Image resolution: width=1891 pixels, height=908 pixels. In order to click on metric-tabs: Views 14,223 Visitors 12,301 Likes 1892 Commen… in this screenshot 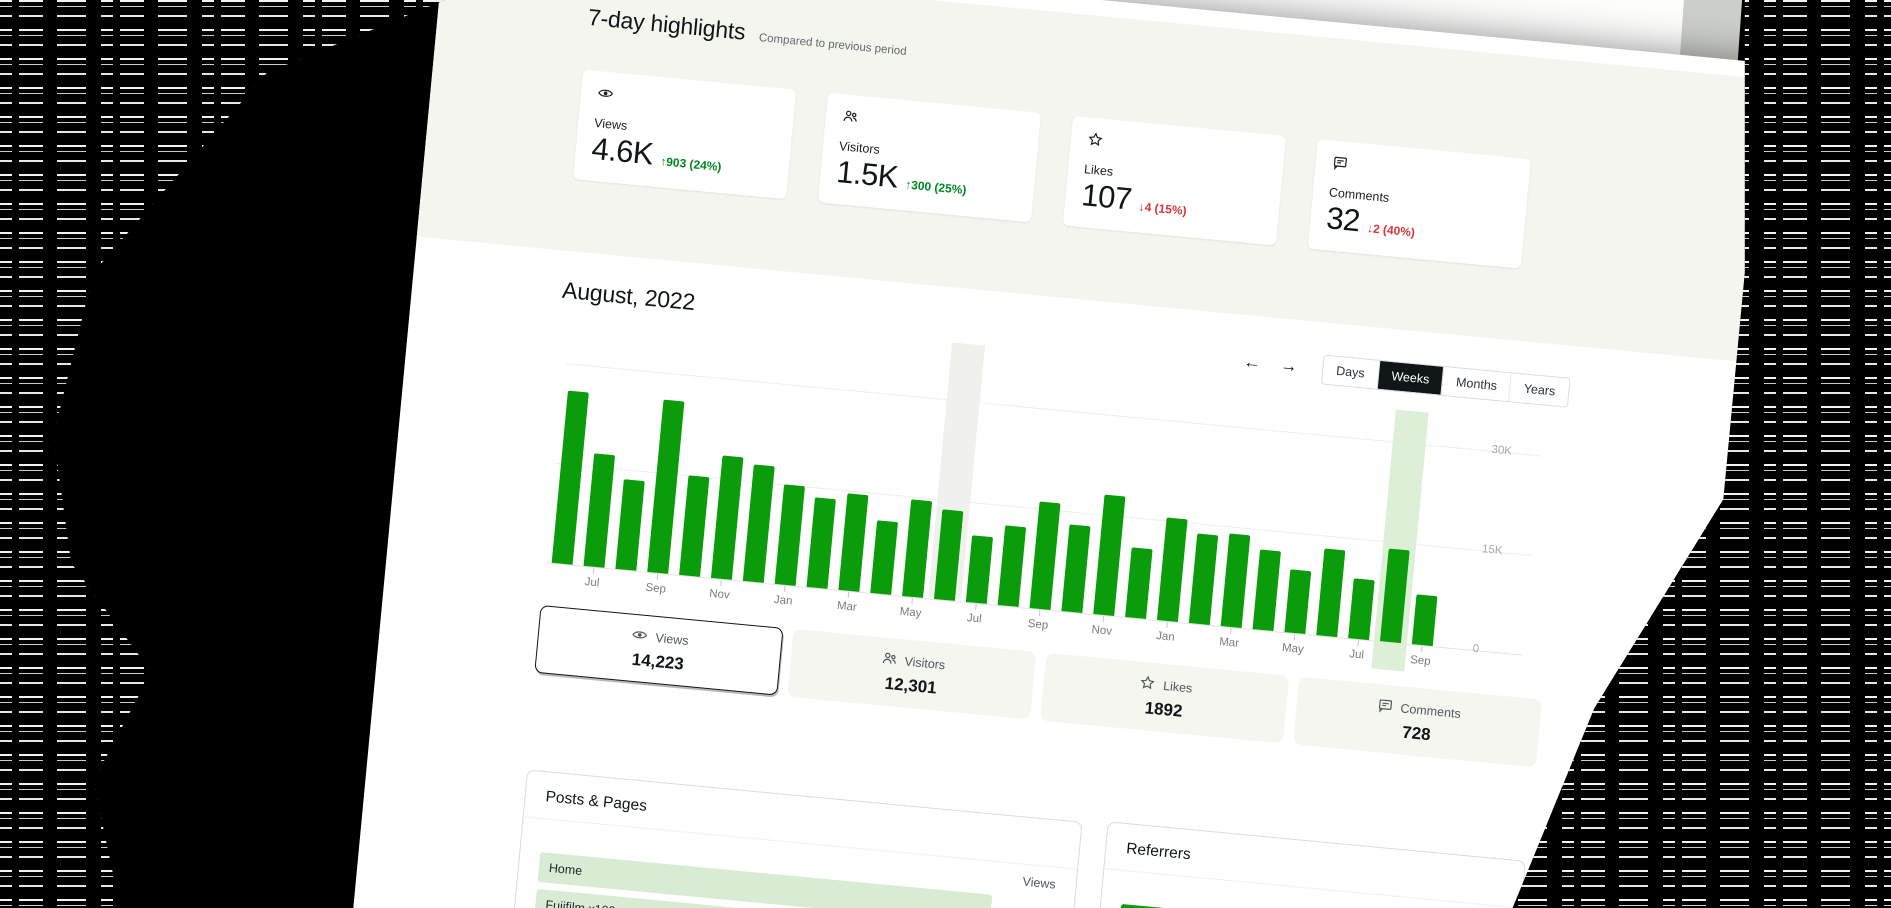, I will do `click(1038, 686)`.